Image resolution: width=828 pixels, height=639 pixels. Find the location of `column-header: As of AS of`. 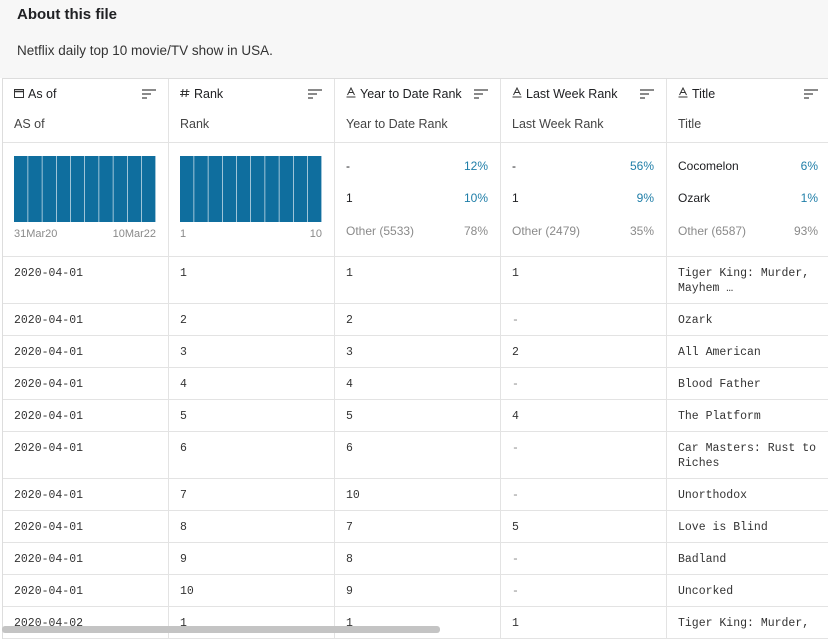

column-header: As of AS of is located at coordinates (86, 110).